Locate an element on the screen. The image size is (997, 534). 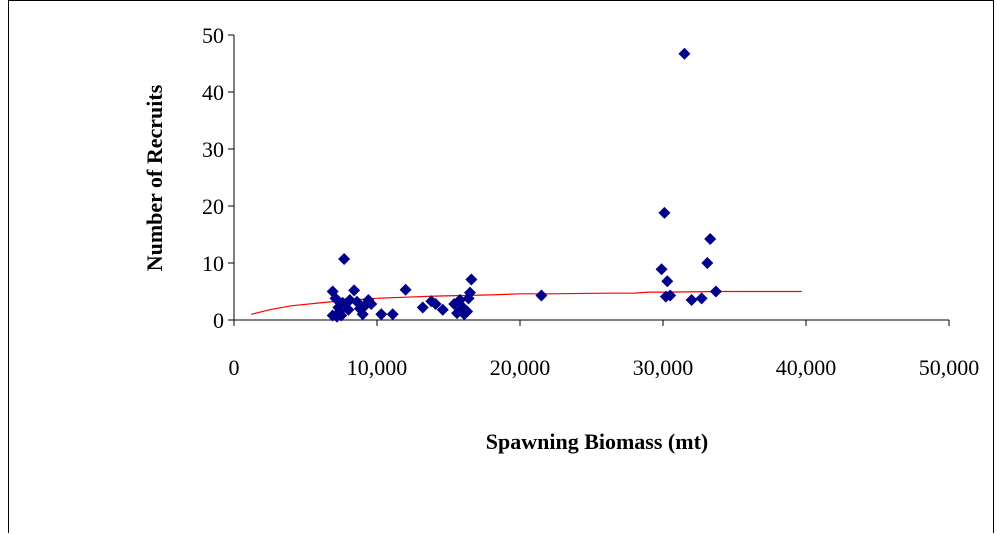
x-tick-label: 10,000 is located at coordinates (377, 367).